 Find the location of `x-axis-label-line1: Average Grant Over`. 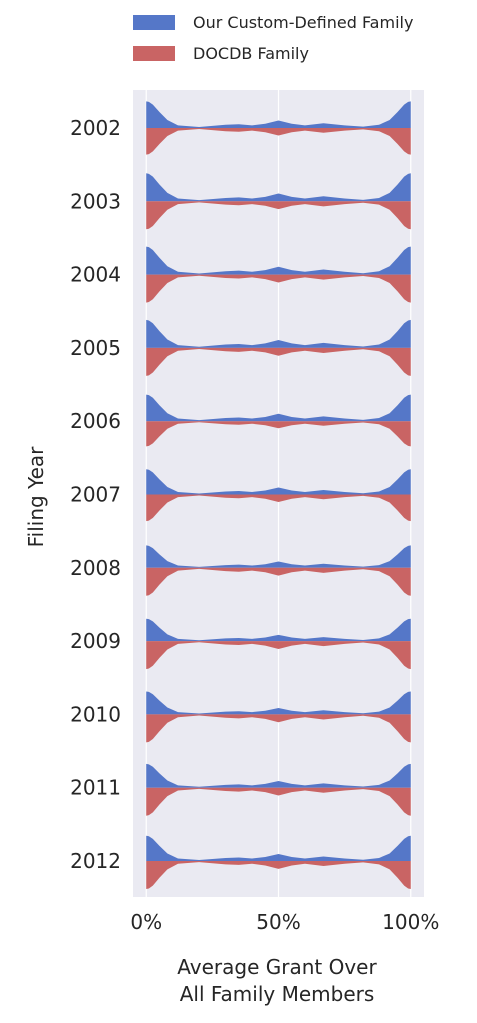

x-axis-label-line1: Average Grant Over is located at coordinates (277, 967).